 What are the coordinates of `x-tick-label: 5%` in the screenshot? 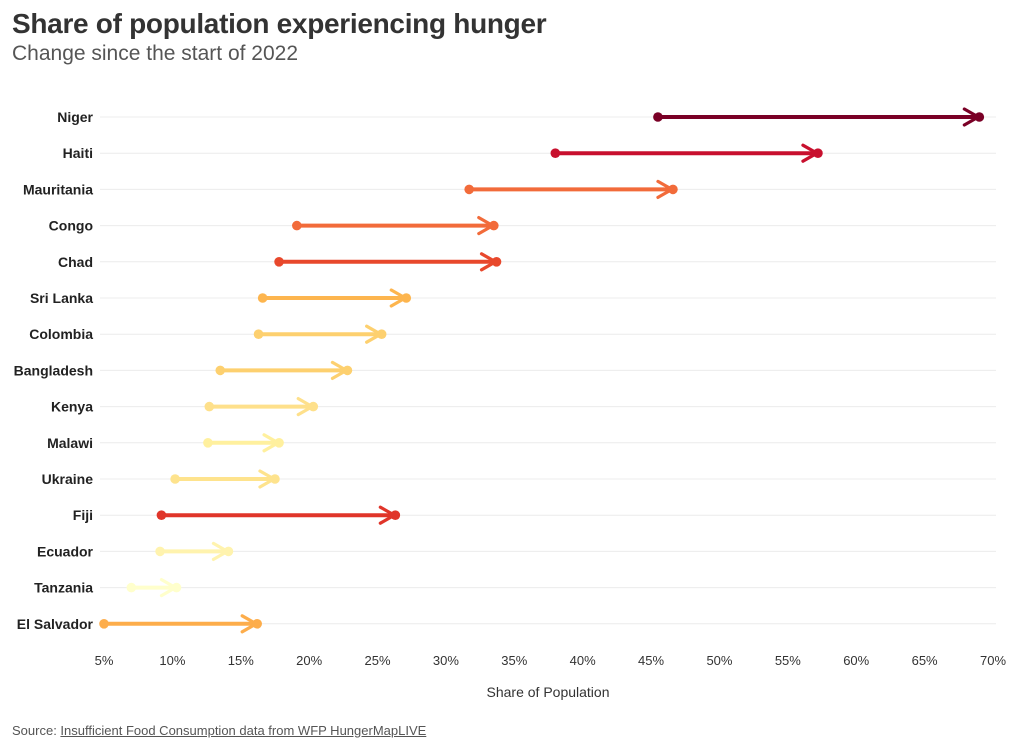 It's located at (104, 660).